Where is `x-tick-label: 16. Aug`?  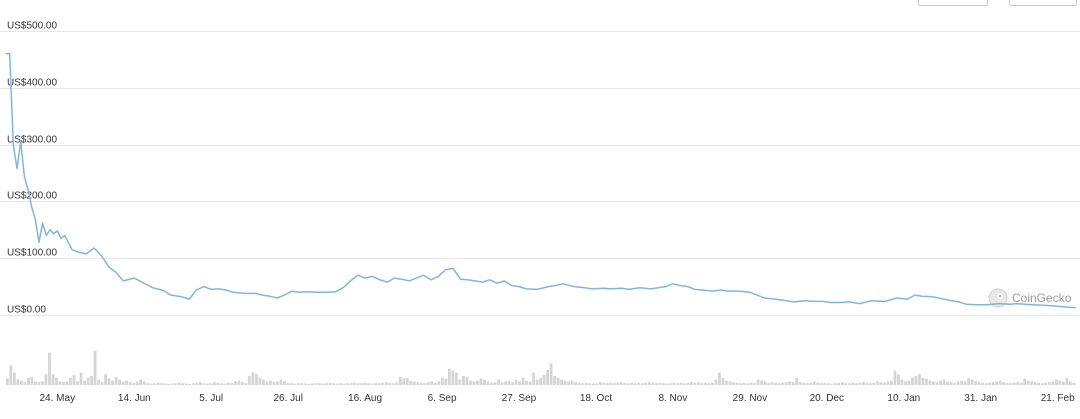
x-tick-label: 16. Aug is located at coordinates (365, 398).